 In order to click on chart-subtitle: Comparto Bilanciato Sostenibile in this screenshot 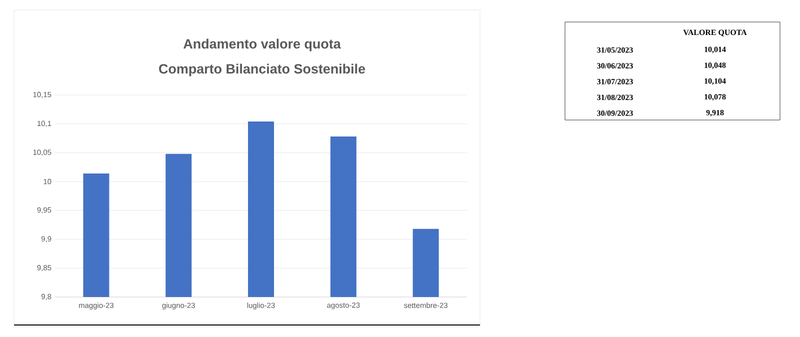, I will do `click(262, 70)`.